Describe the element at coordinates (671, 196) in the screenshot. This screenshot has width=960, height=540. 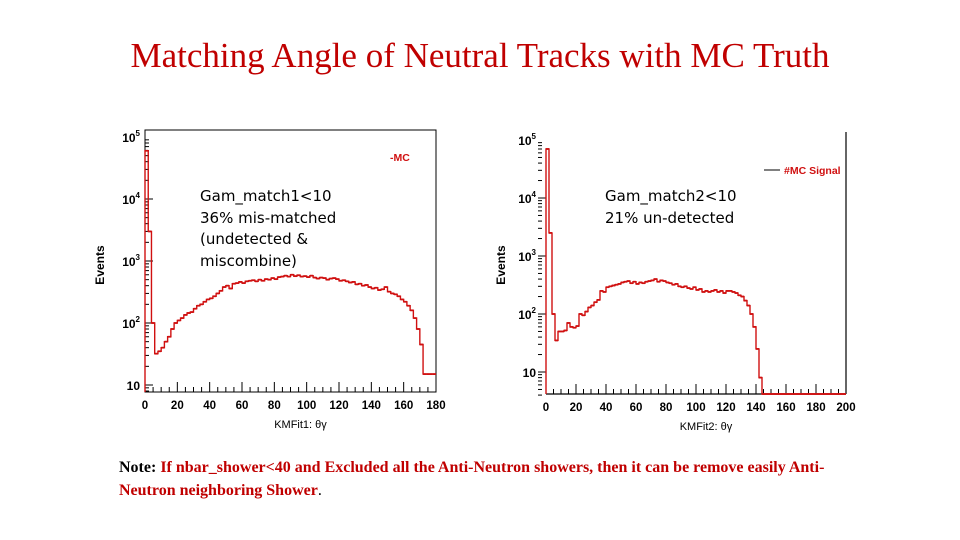
I see `annotation-line: Gam_match2<10` at that location.